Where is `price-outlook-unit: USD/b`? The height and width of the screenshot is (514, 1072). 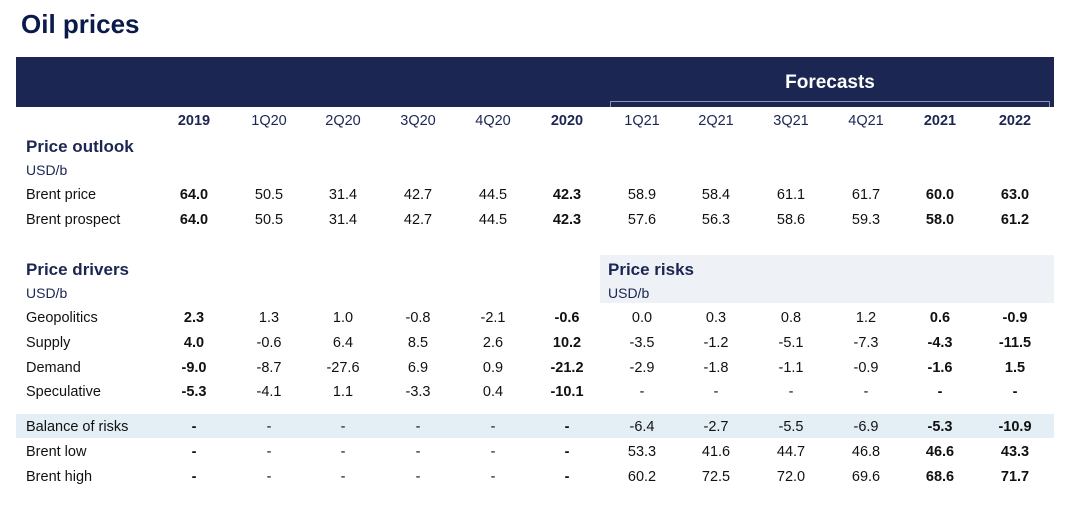
price-outlook-unit: USD/b is located at coordinates (47, 170).